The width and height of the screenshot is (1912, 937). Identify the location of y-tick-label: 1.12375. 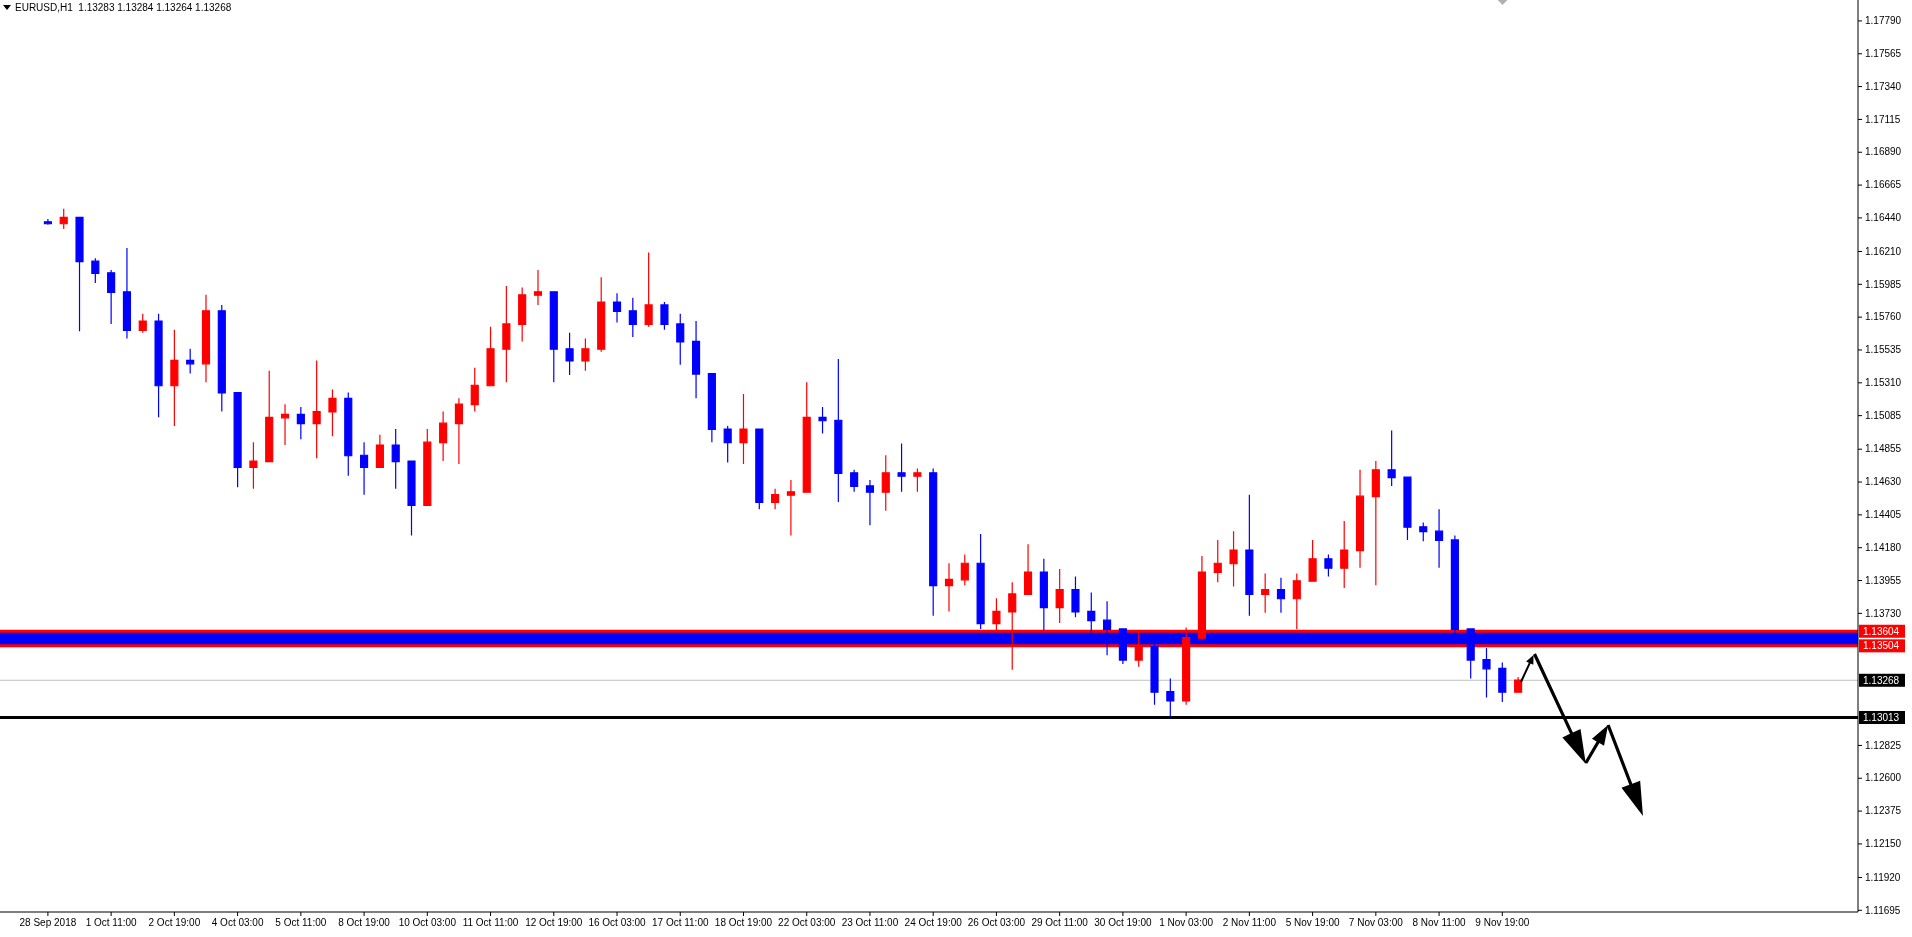
(1883, 811).